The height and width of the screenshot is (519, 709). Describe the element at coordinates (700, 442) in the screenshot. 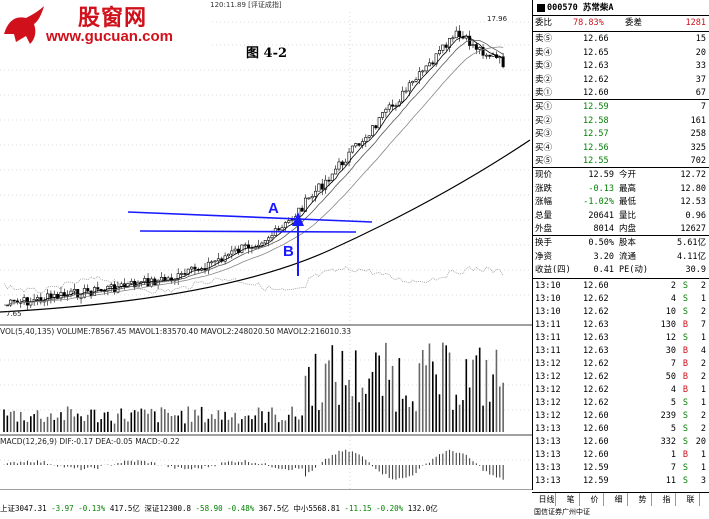

I see `tick-count: 20` at that location.